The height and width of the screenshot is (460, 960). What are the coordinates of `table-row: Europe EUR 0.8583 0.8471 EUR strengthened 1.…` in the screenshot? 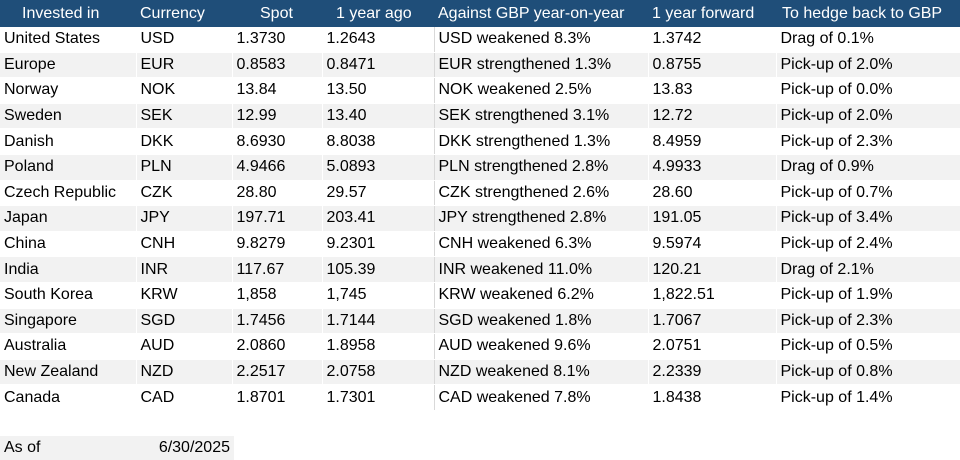 It's located at (480, 65).